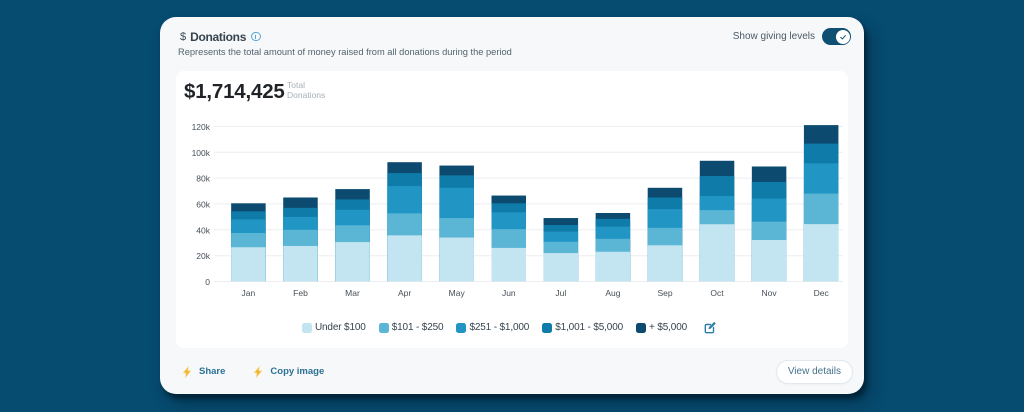  Describe the element at coordinates (664, 293) in the screenshot. I see `svg-text: Sep` at that location.